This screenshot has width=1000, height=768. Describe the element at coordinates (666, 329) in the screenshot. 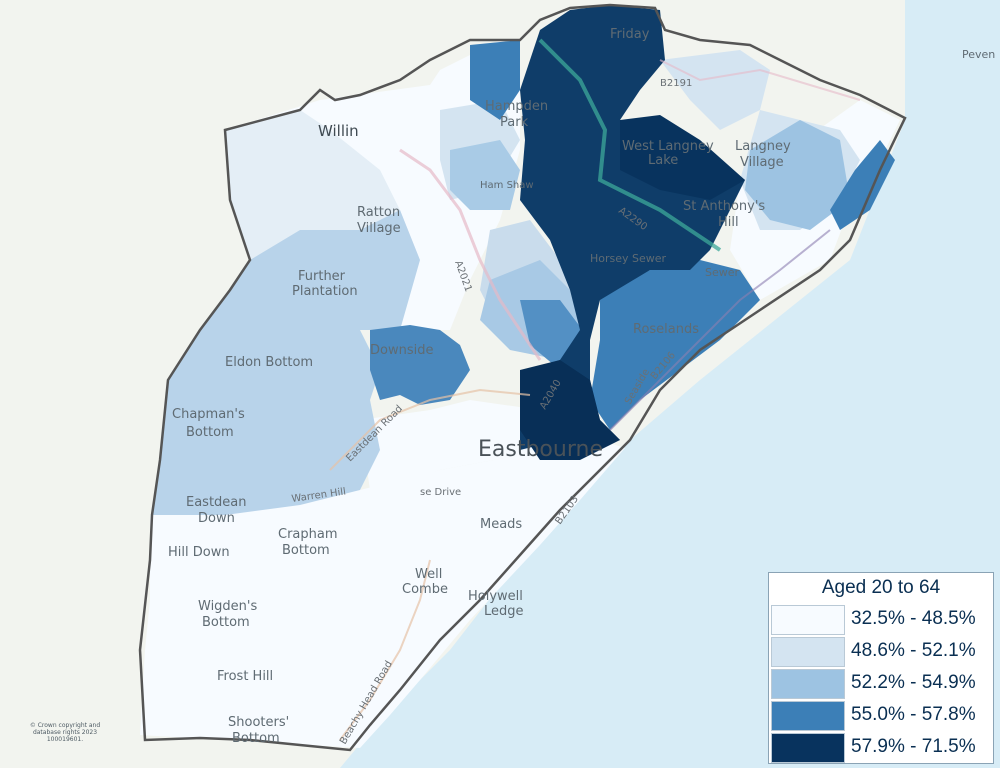

I see `label-roselands: Roselands` at that location.